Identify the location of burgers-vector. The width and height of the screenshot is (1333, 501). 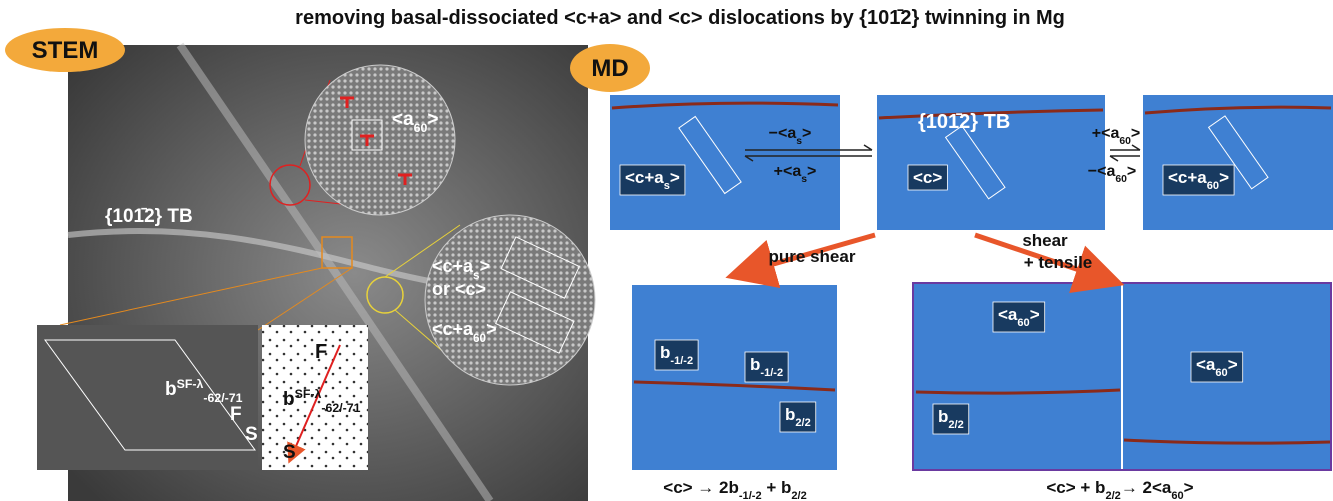
(314, 404).